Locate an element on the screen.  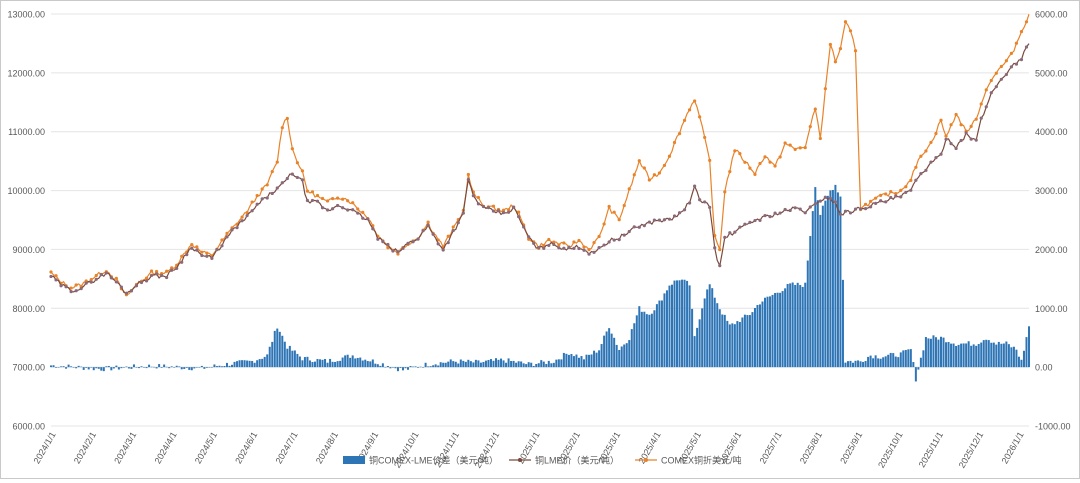
y-right-tick-label: 6000.00 is located at coordinates (1051, 15).